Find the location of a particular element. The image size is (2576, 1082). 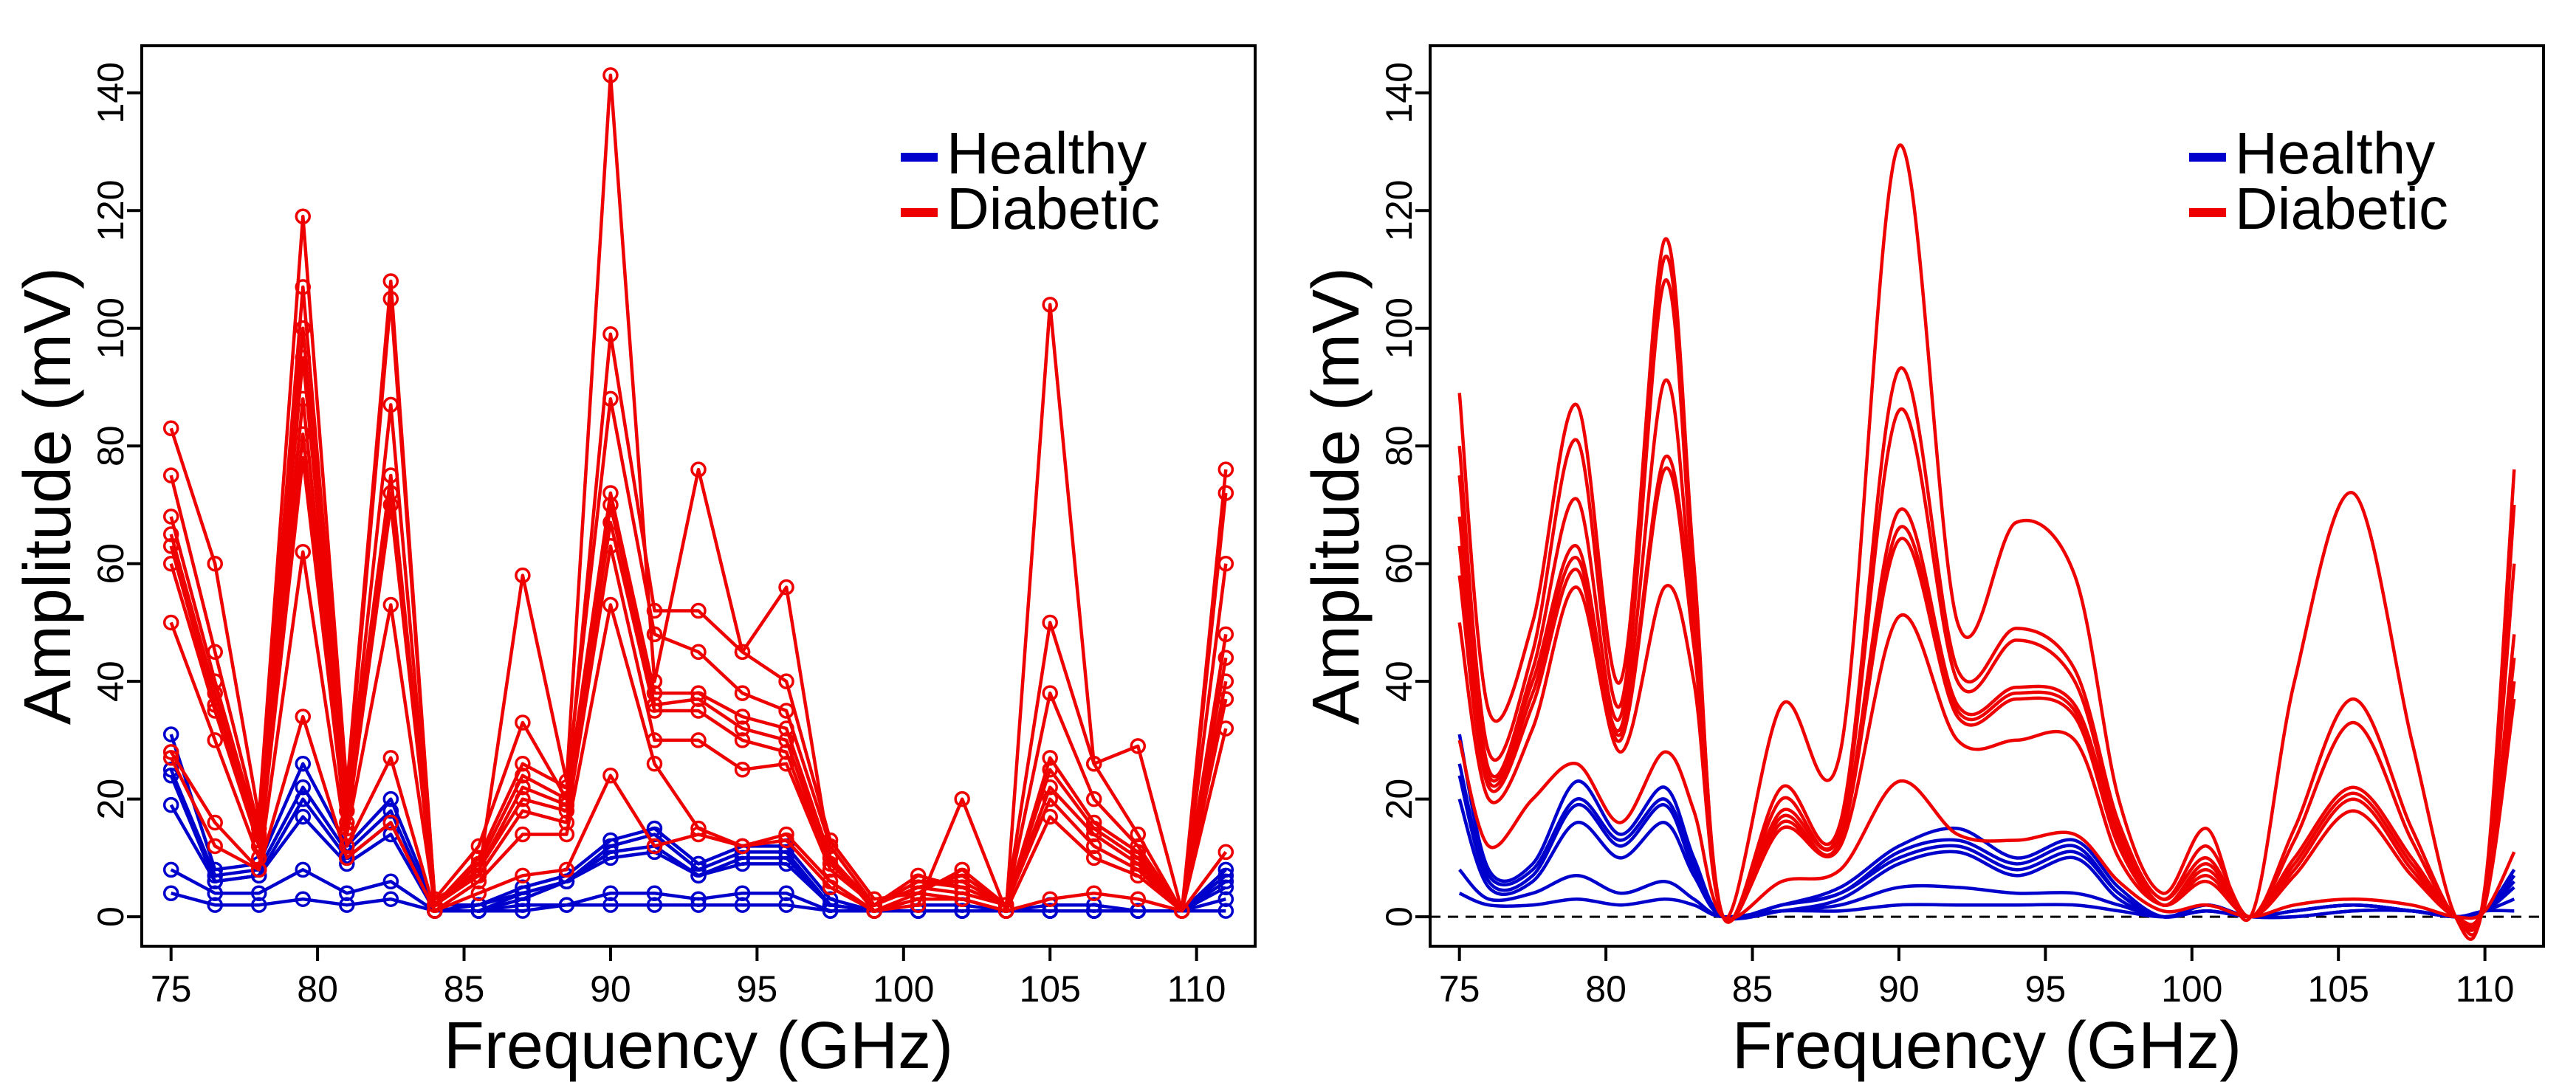

right-y-tick-label: 120 is located at coordinates (1399, 210).